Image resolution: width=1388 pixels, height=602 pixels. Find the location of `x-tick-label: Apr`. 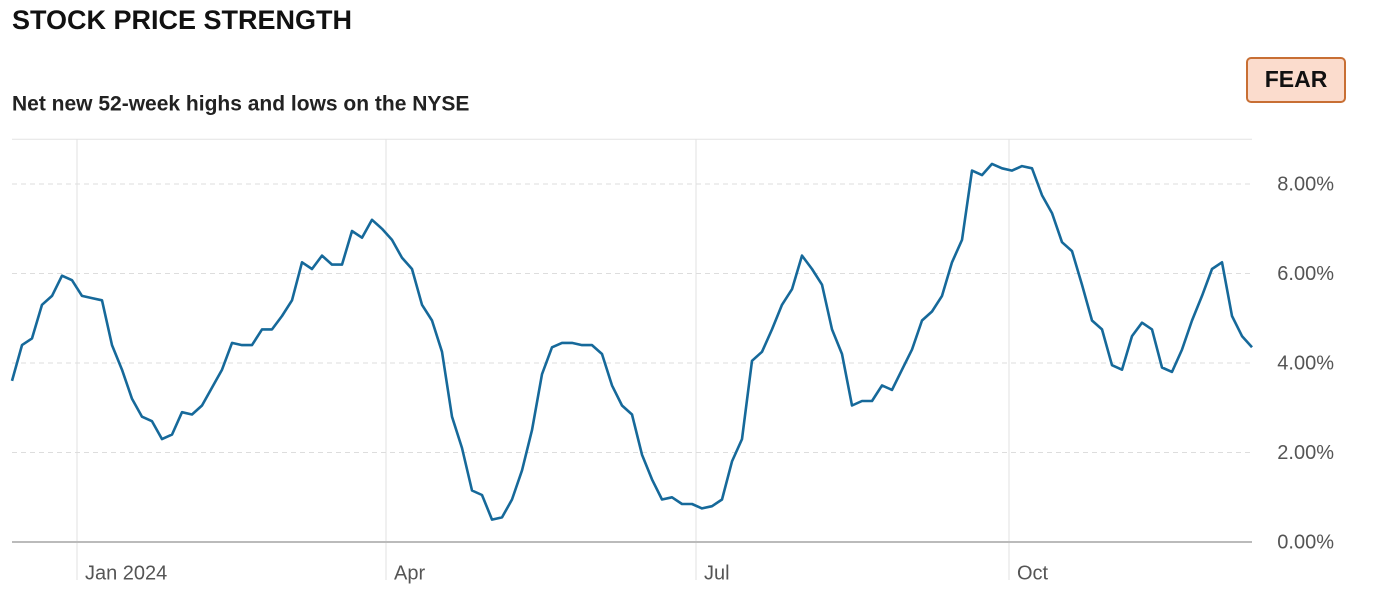

x-tick-label: Apr is located at coordinates (409, 573).